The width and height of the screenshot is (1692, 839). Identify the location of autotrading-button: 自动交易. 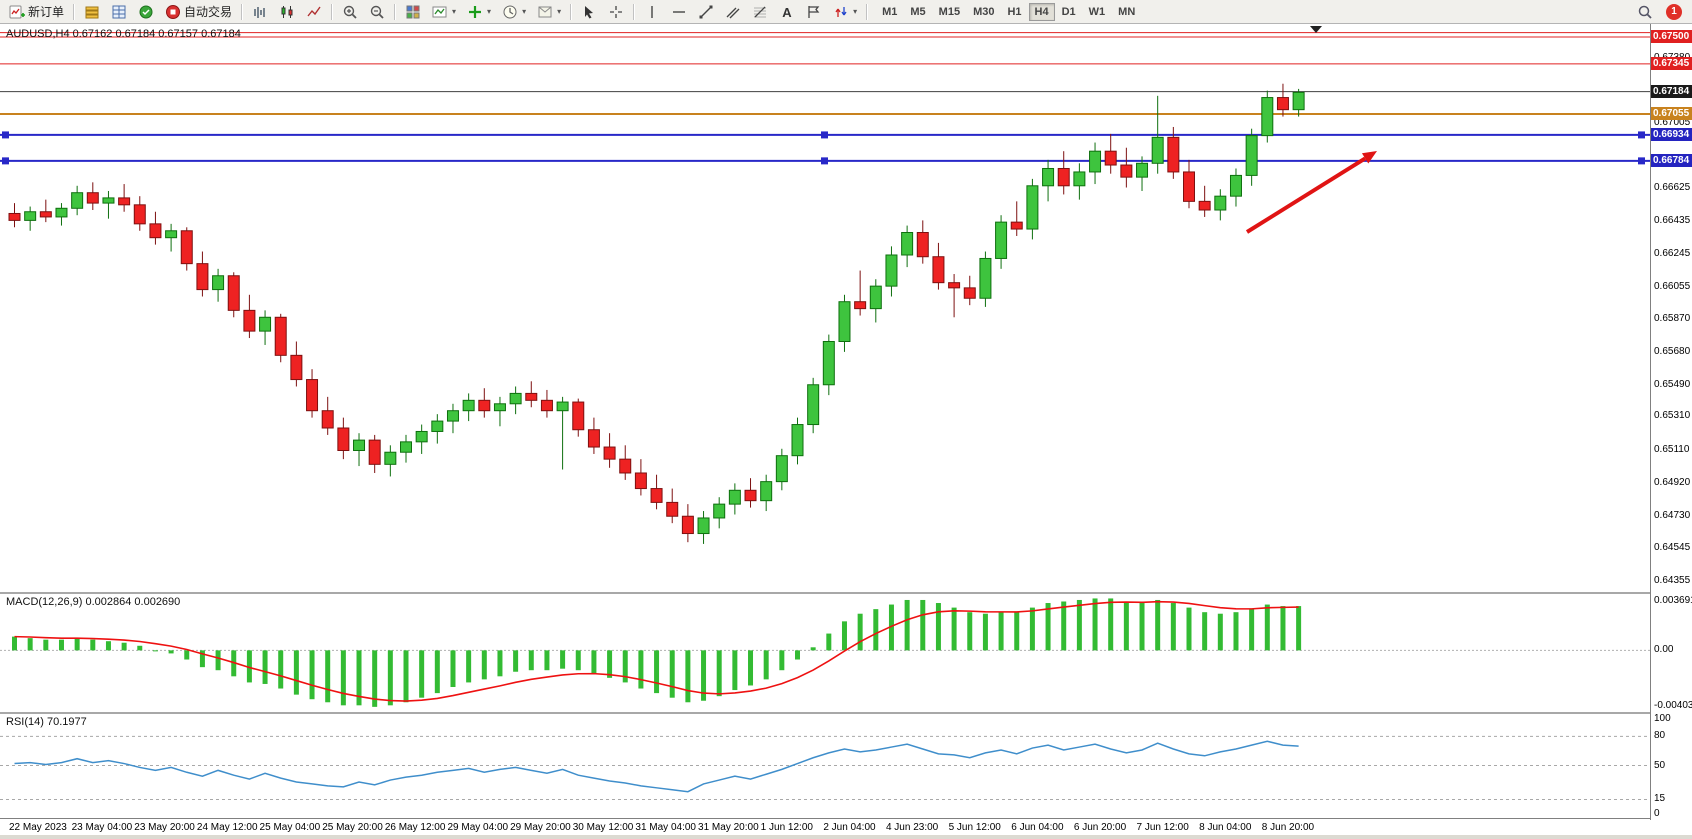
(198, 12).